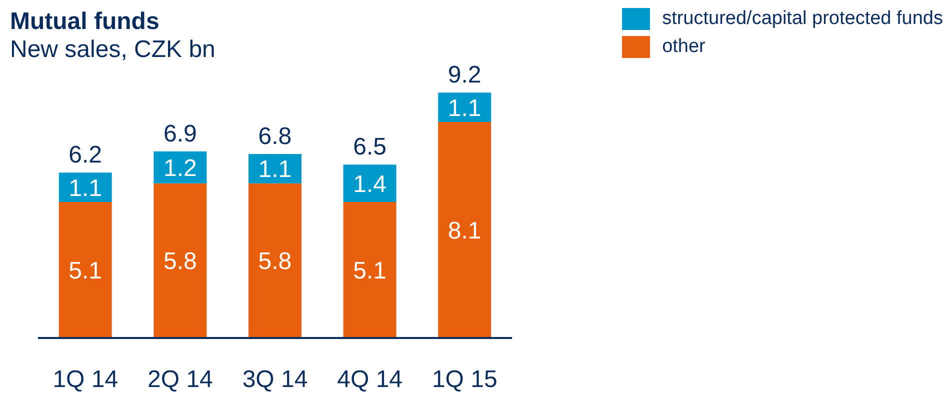 The height and width of the screenshot is (400, 951). Describe the element at coordinates (369, 147) in the screenshot. I see `total-label: 6.5` at that location.